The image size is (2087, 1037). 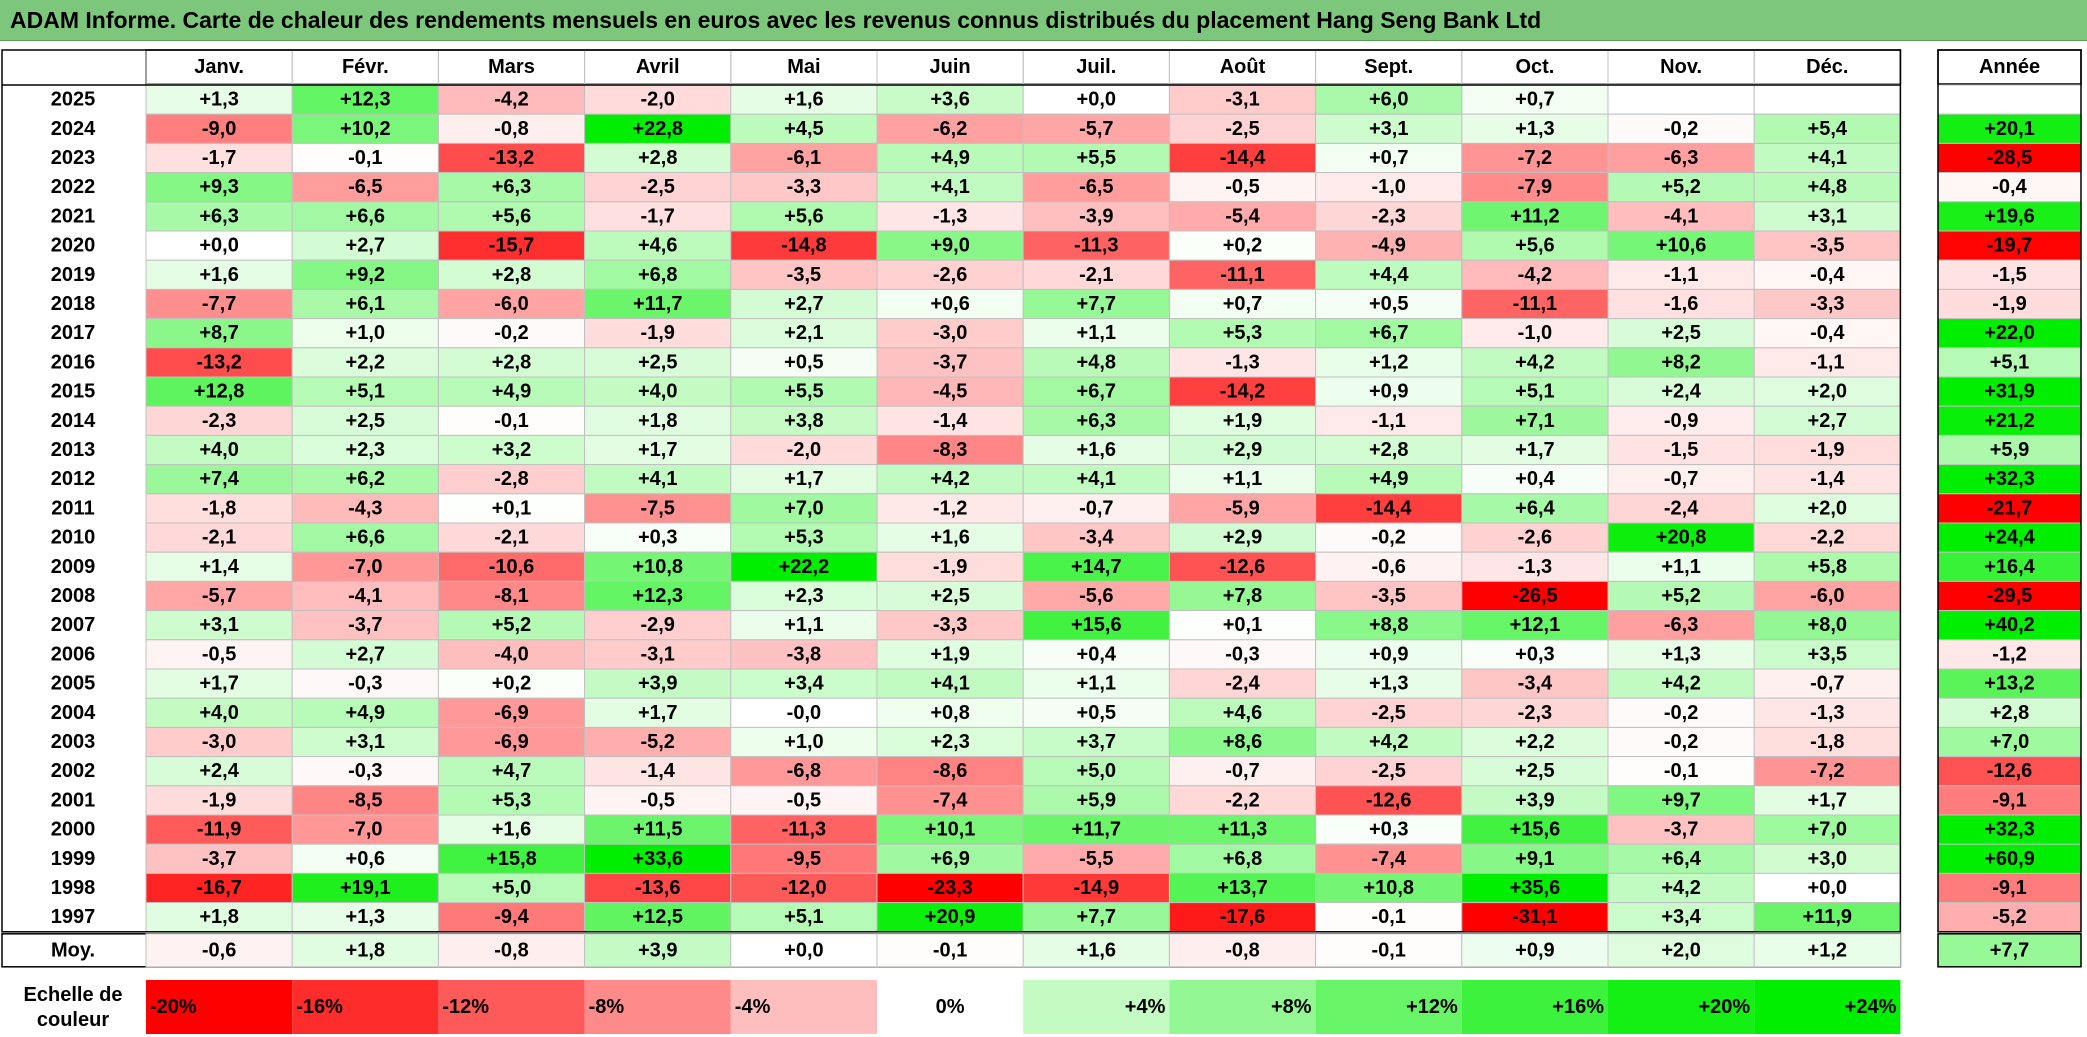 What do you see at coordinates (1535, 275) in the screenshot?
I see `cell-value: -4,2` at bounding box center [1535, 275].